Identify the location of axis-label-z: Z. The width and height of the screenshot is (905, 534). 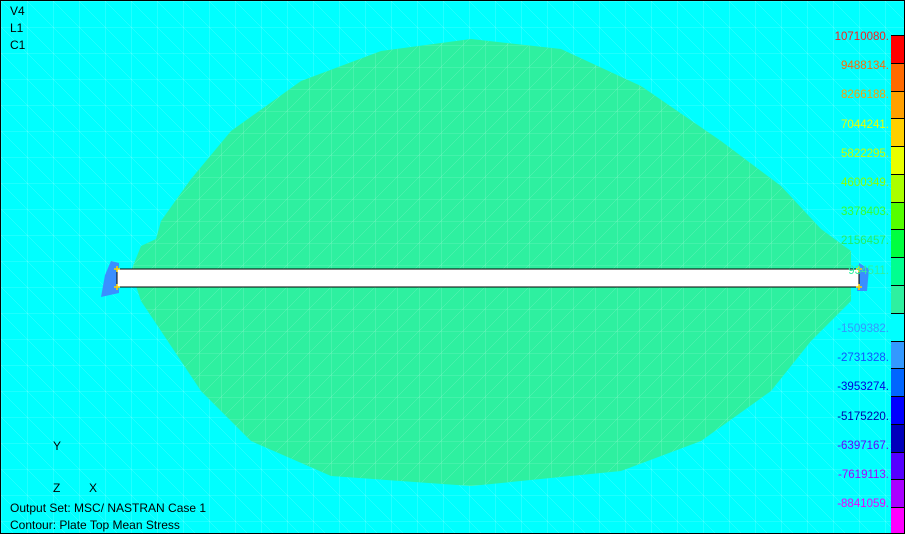
(57, 488).